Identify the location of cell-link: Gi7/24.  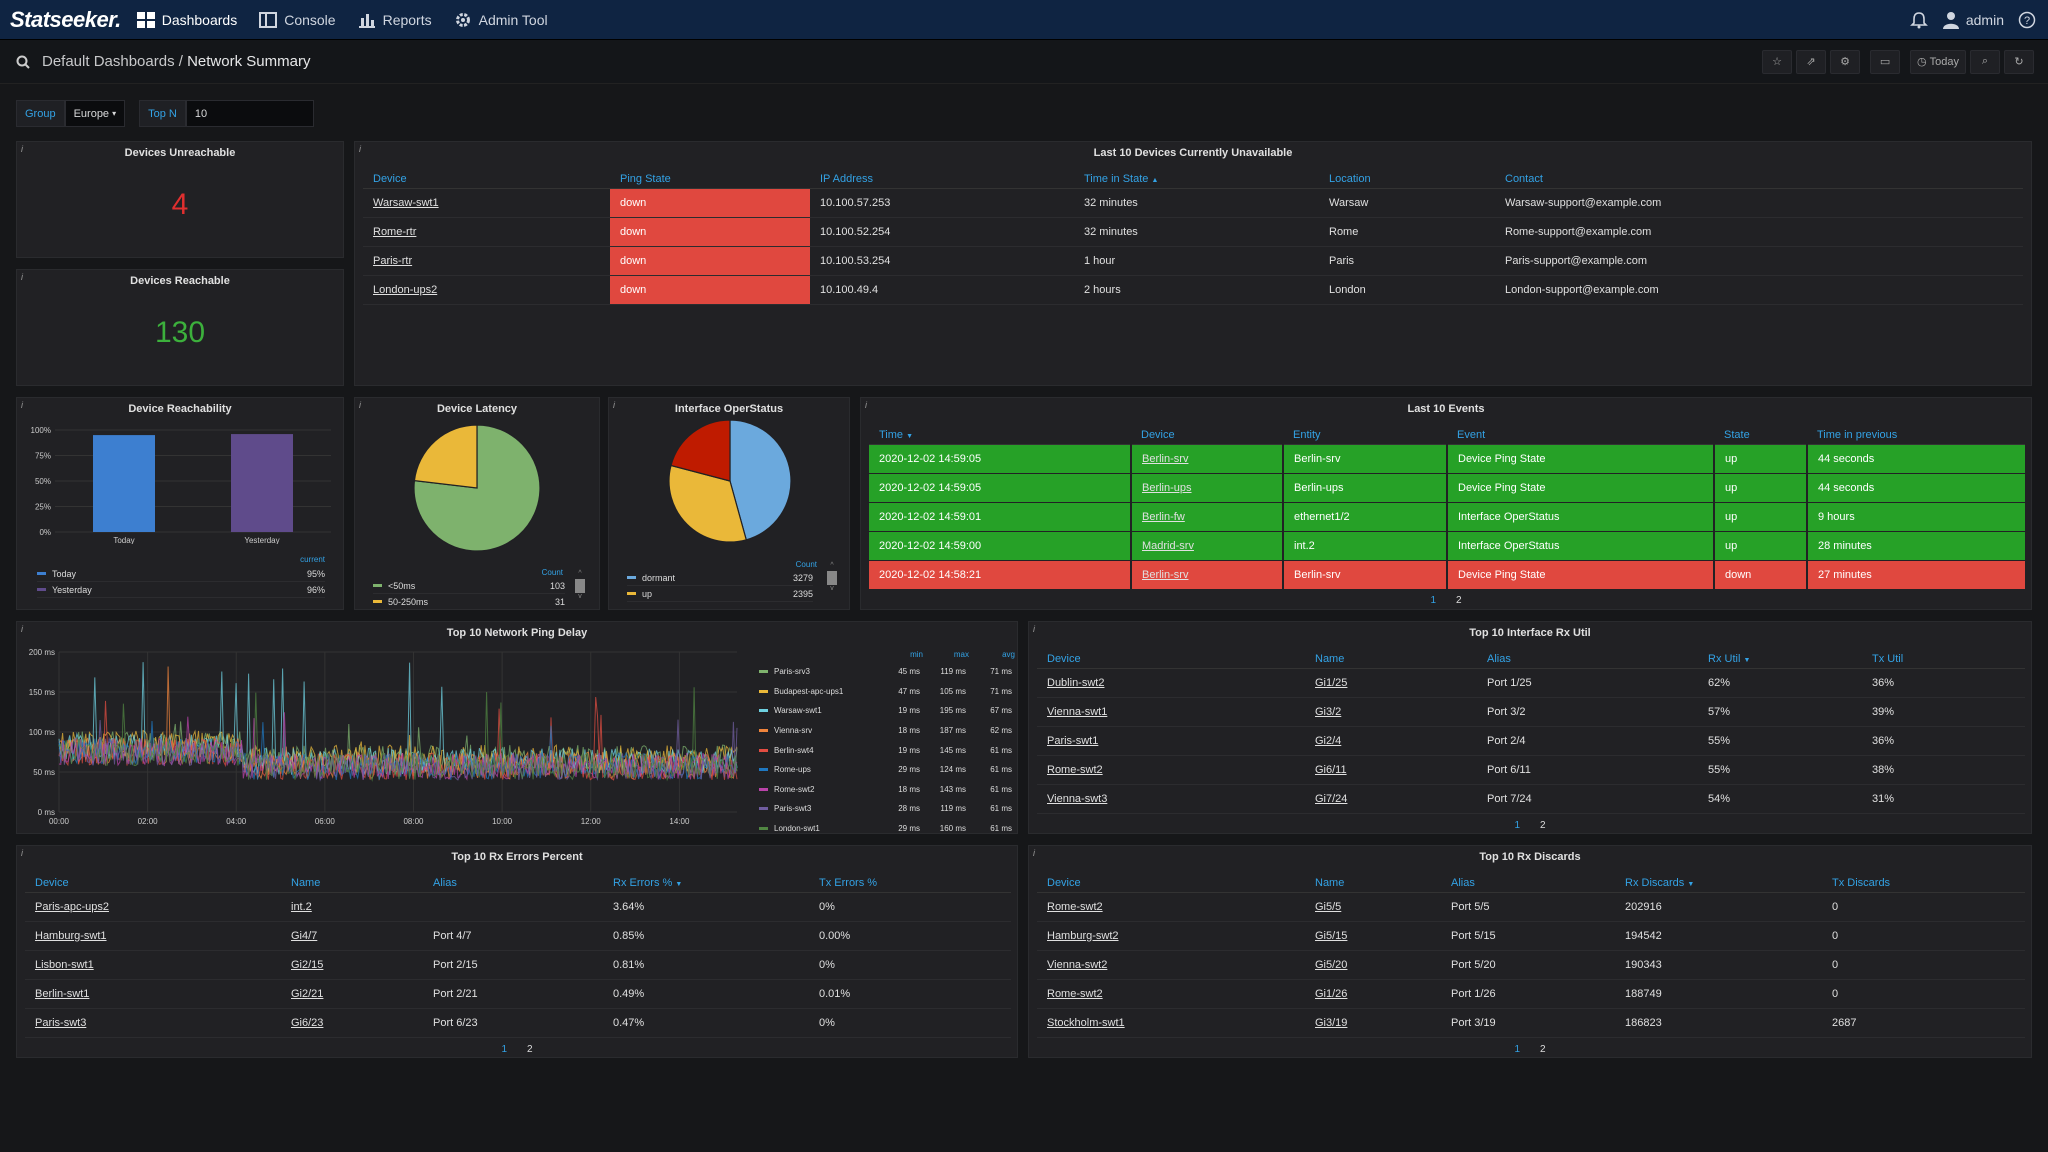
(1331, 798).